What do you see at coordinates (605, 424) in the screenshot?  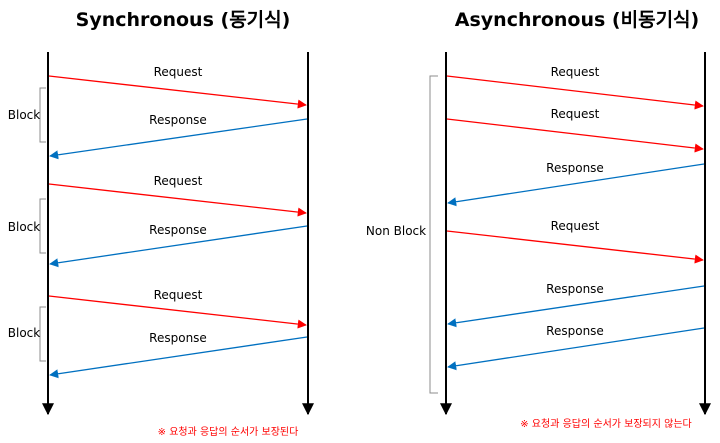 I see `async-note: ※ 요청과 응답의 순서가 보장되지 않는다` at bounding box center [605, 424].